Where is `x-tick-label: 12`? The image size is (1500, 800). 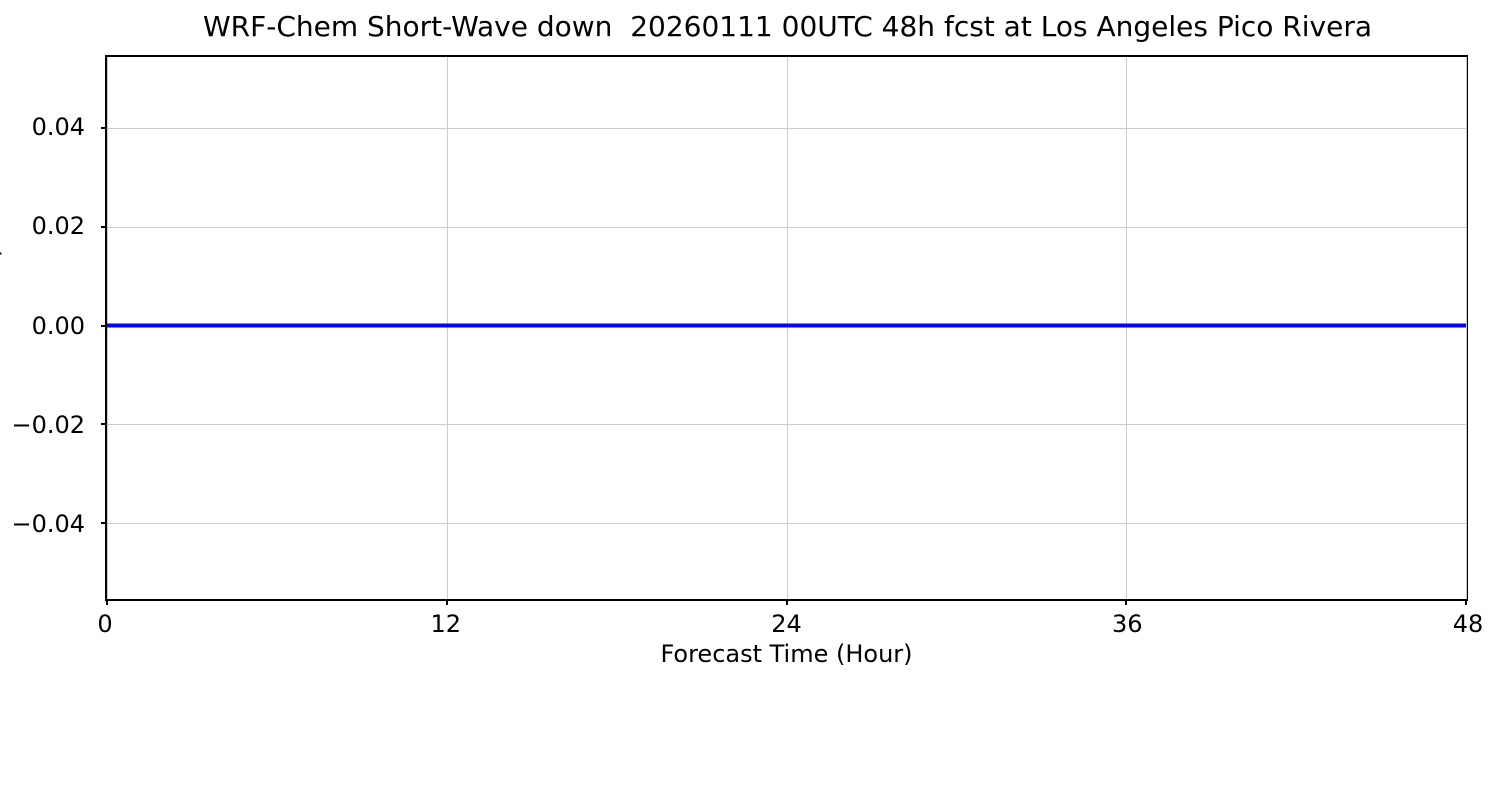
x-tick-label: 12 is located at coordinates (446, 624).